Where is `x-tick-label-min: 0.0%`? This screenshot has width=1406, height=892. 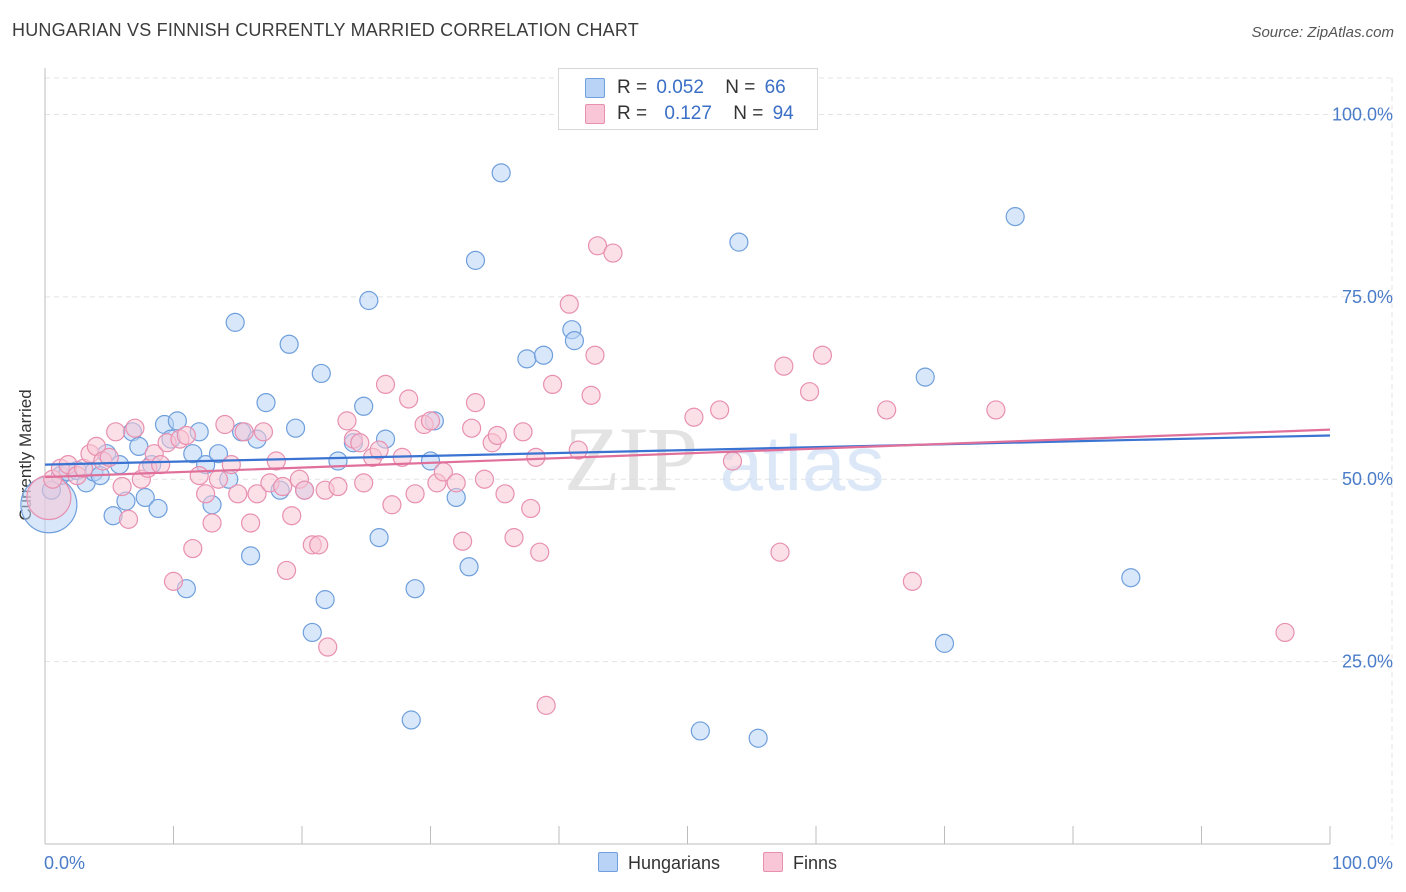
x-tick-label-min: 0.0% is located at coordinates (64, 863).